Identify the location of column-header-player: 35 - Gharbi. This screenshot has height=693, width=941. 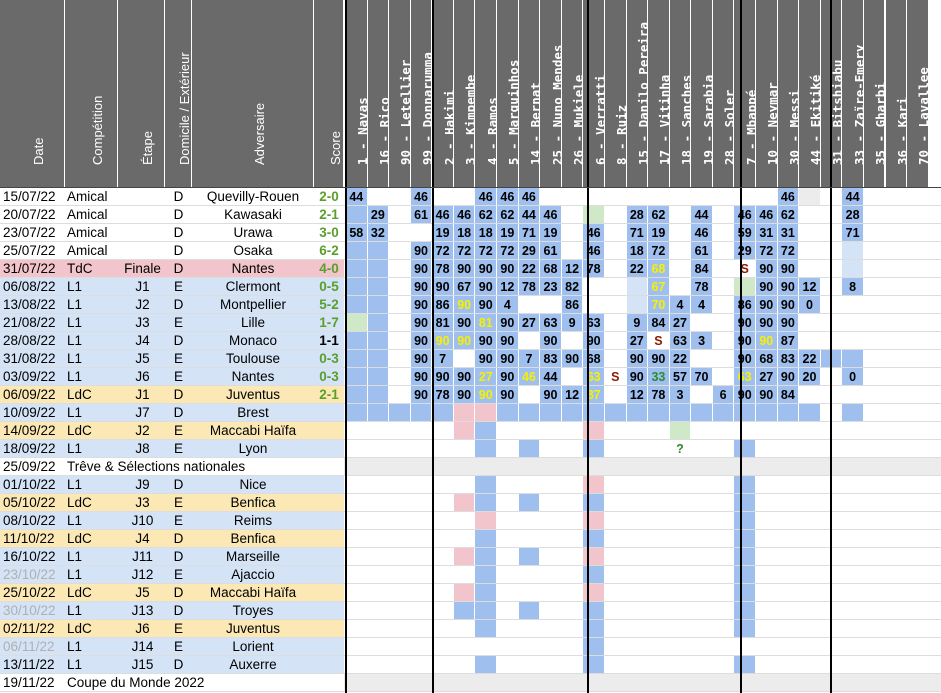
(875, 93).